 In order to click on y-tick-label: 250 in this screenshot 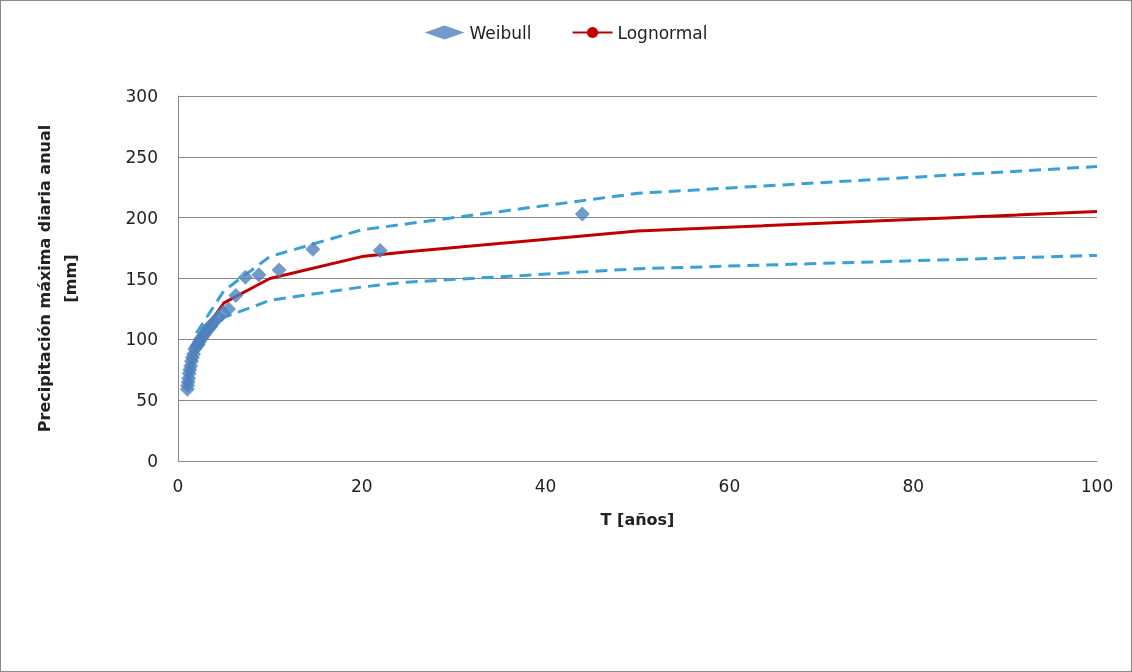, I will do `click(141, 156)`.